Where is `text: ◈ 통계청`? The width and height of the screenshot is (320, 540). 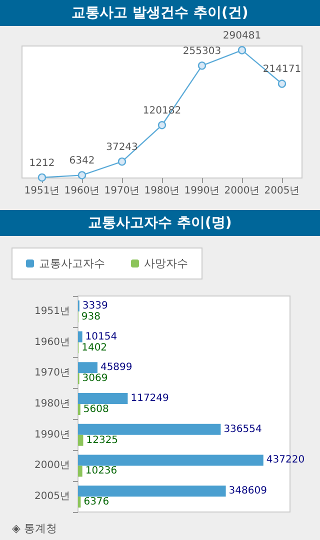 text: ◈ 통계청 is located at coordinates (34, 528).